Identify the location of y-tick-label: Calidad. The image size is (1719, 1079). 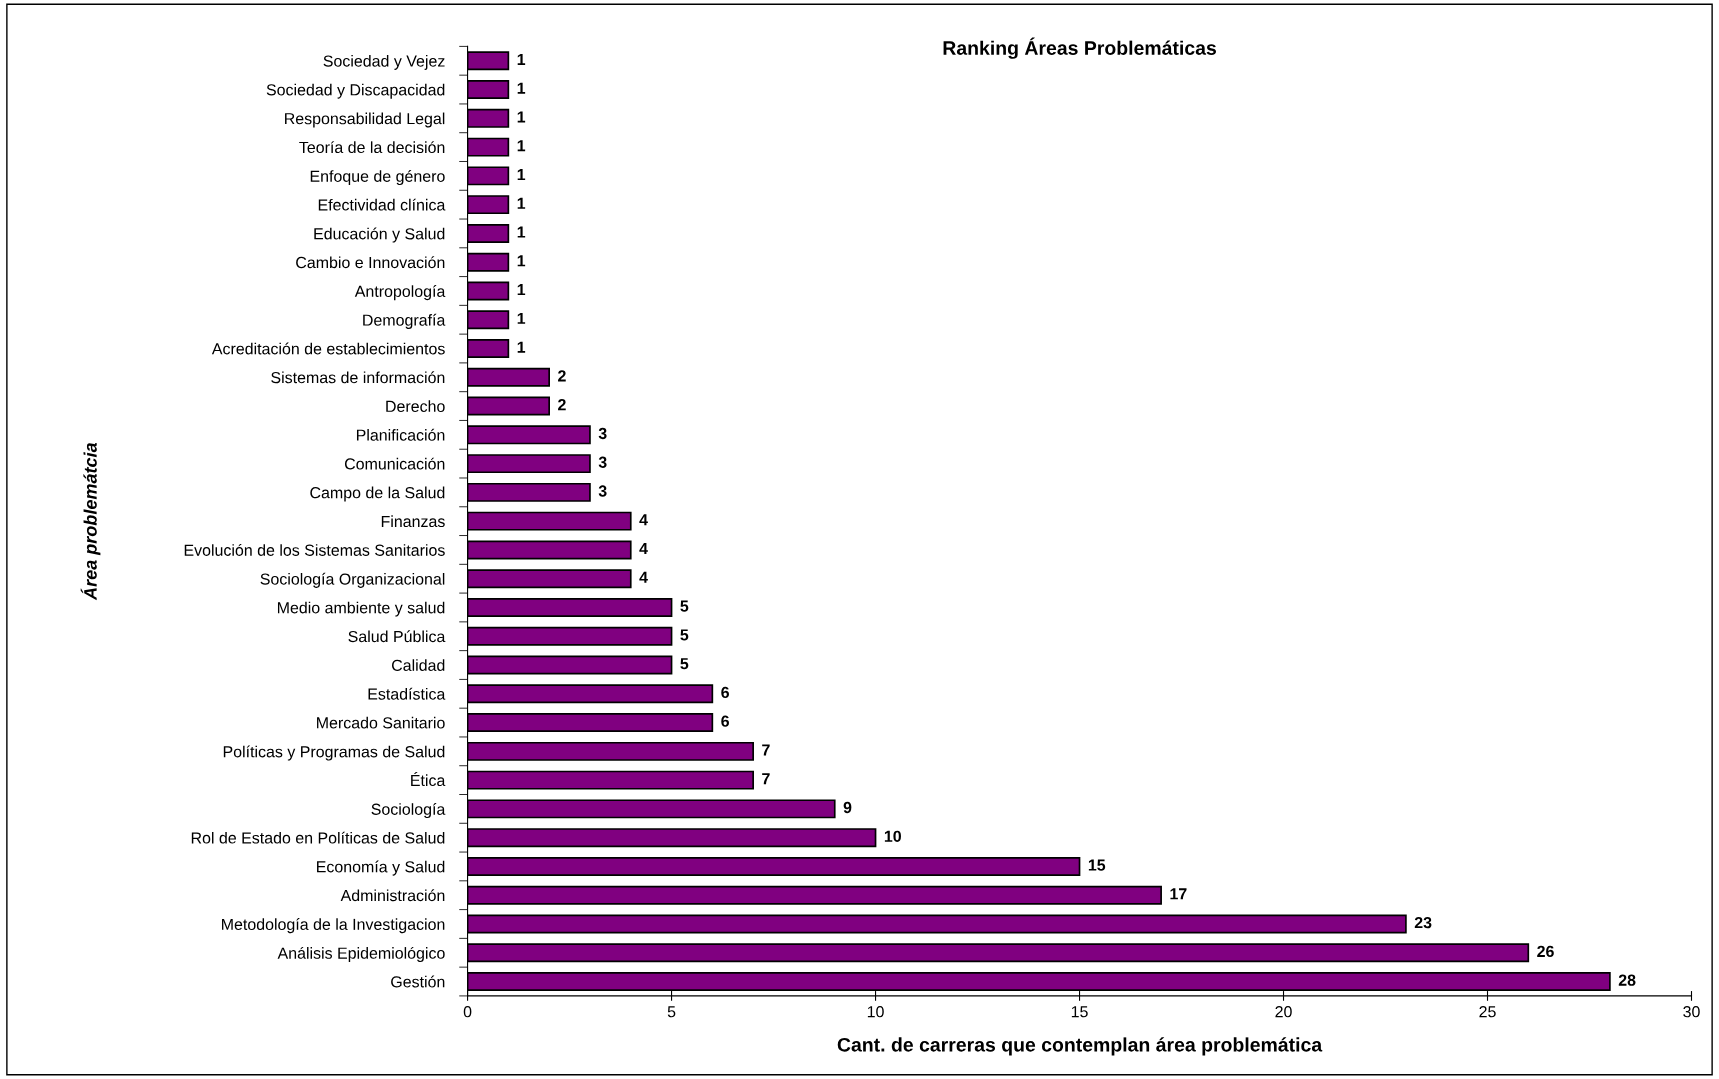
(418, 665).